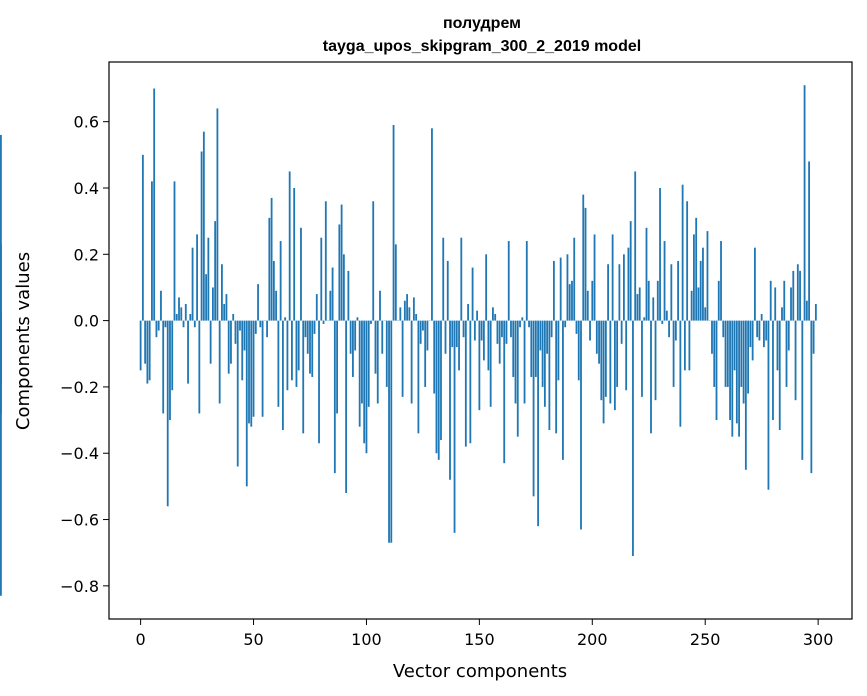 Image resolution: width=867 pixels, height=696 pixels. Describe the element at coordinates (482, 46) in the screenshot. I see `chart-subtitle: tayga_upos_skipgram_300_2_2019 model` at that location.